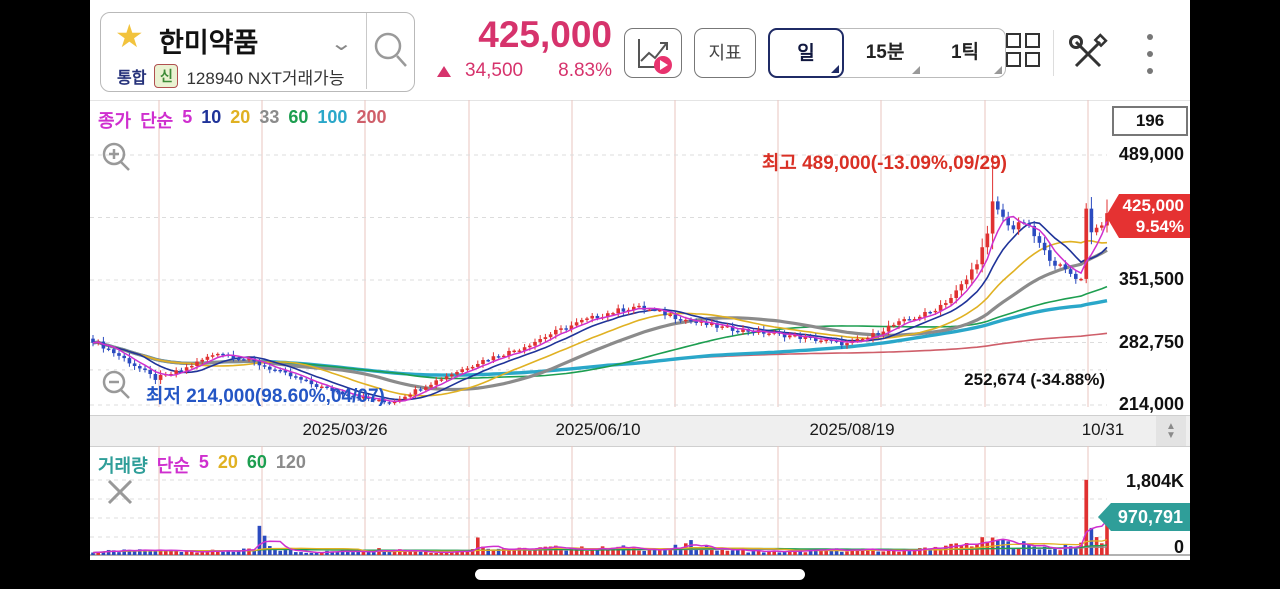 Image resolution: width=1280 pixels, height=589 pixels. Describe the element at coordinates (120, 492) in the screenshot. I see `close-panel-button` at that location.